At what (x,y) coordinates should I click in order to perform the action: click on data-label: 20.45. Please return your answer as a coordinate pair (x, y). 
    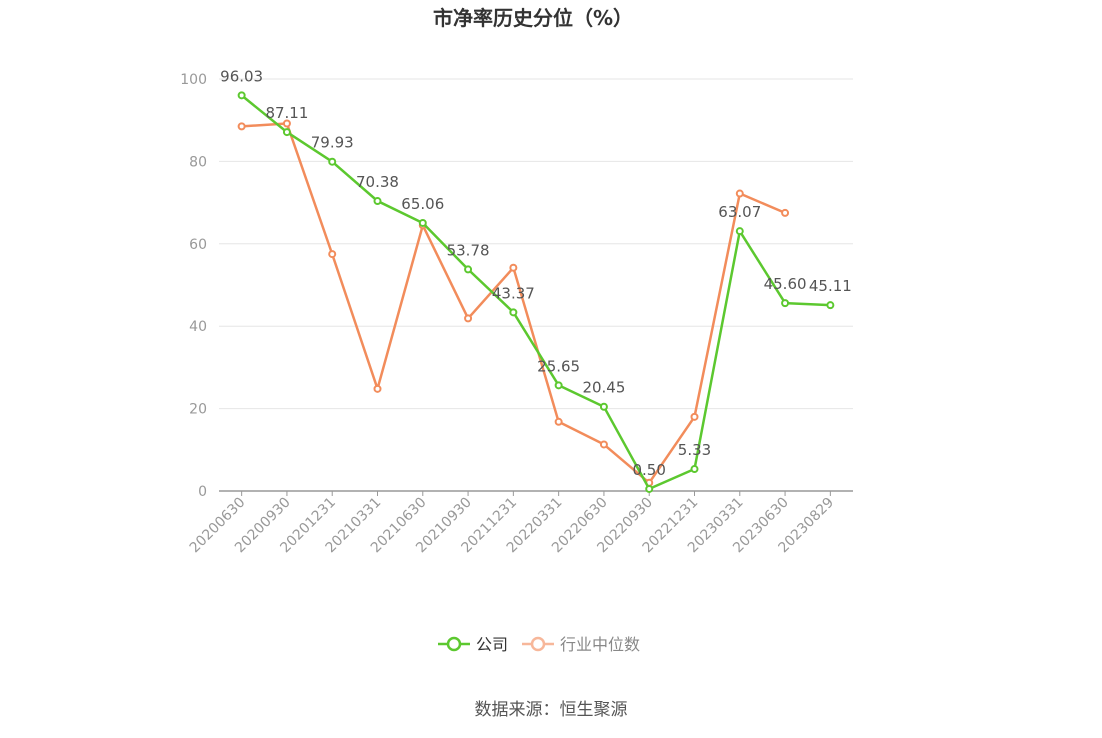
    Looking at the image, I should click on (603, 388).